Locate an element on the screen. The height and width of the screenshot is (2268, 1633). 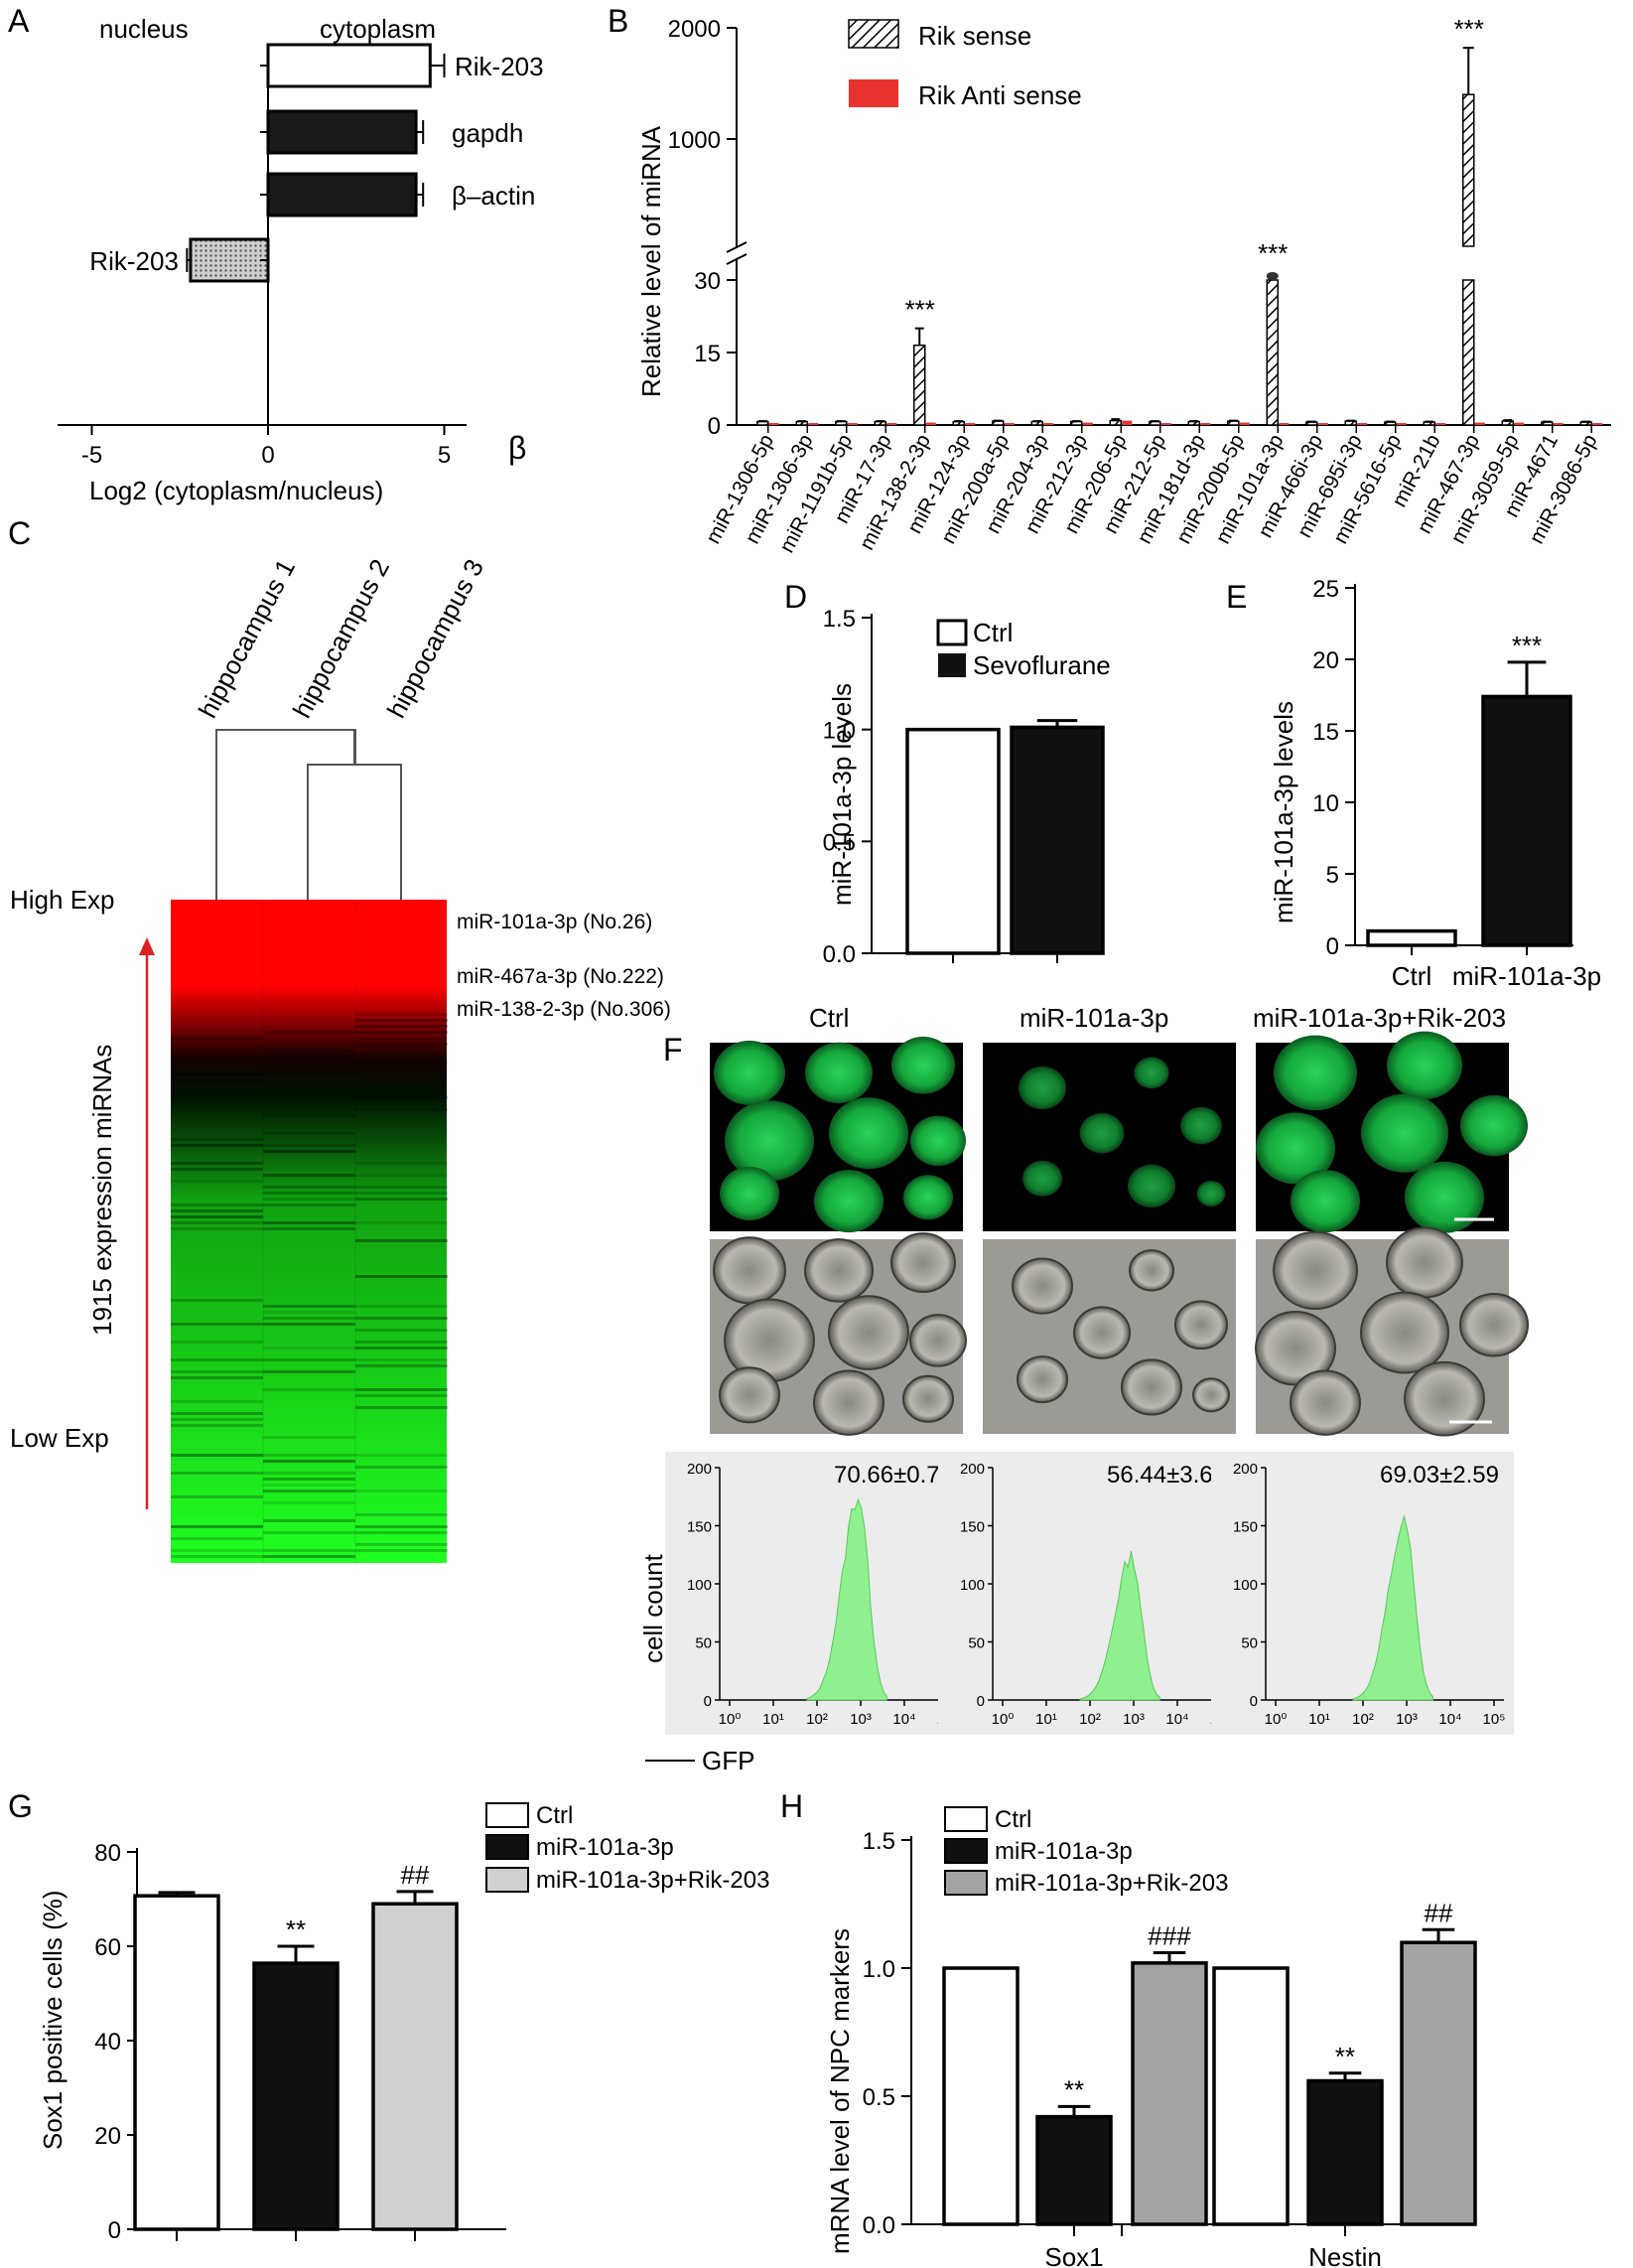
axis-label-e-y: miR-101a-3p levels is located at coordinates (1283, 812).